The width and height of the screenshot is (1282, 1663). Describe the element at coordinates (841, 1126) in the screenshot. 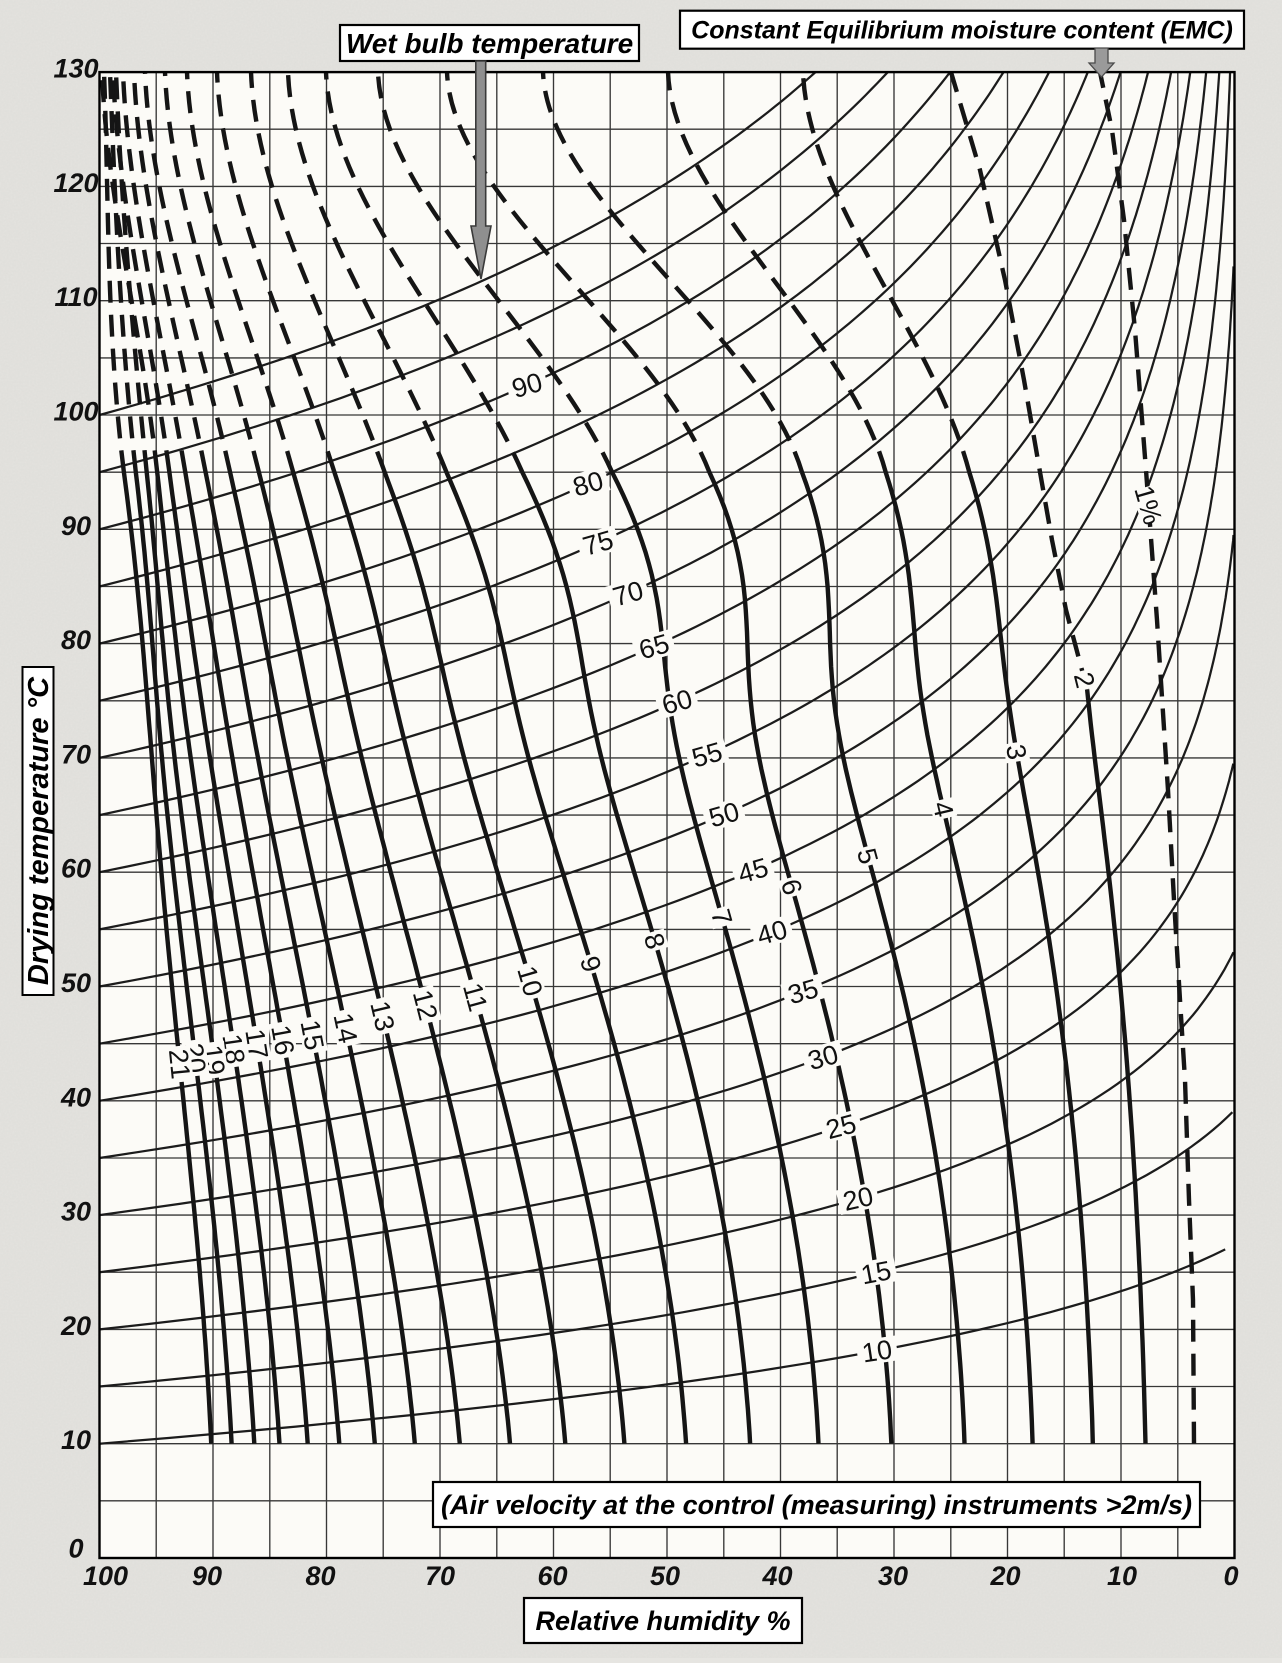

I see `svg-text: 25` at that location.